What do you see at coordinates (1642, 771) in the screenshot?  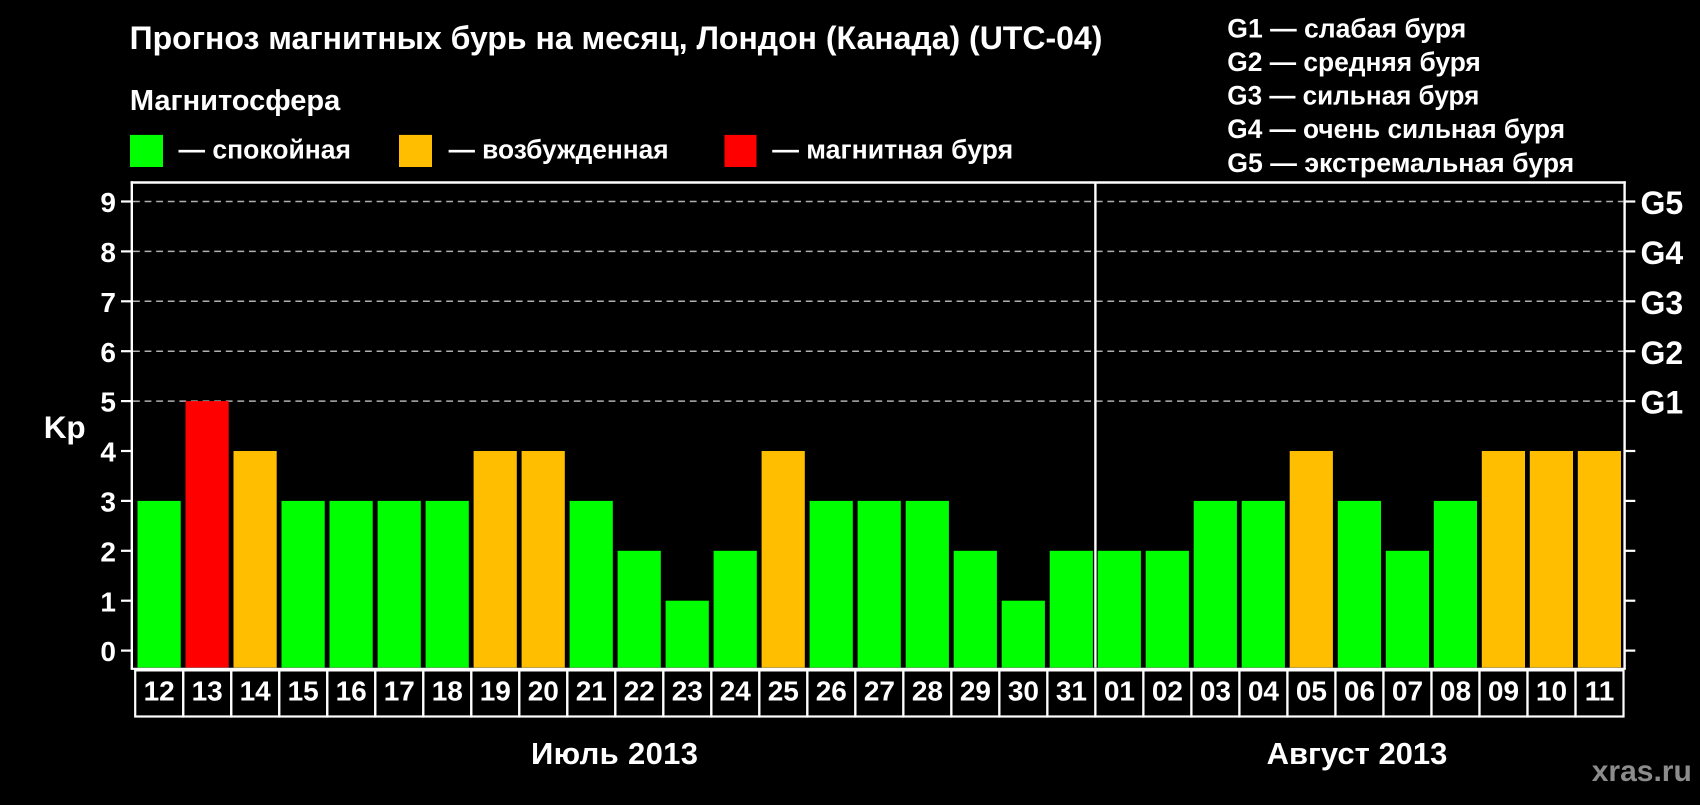 I see `svg-text: xras.ru` at bounding box center [1642, 771].